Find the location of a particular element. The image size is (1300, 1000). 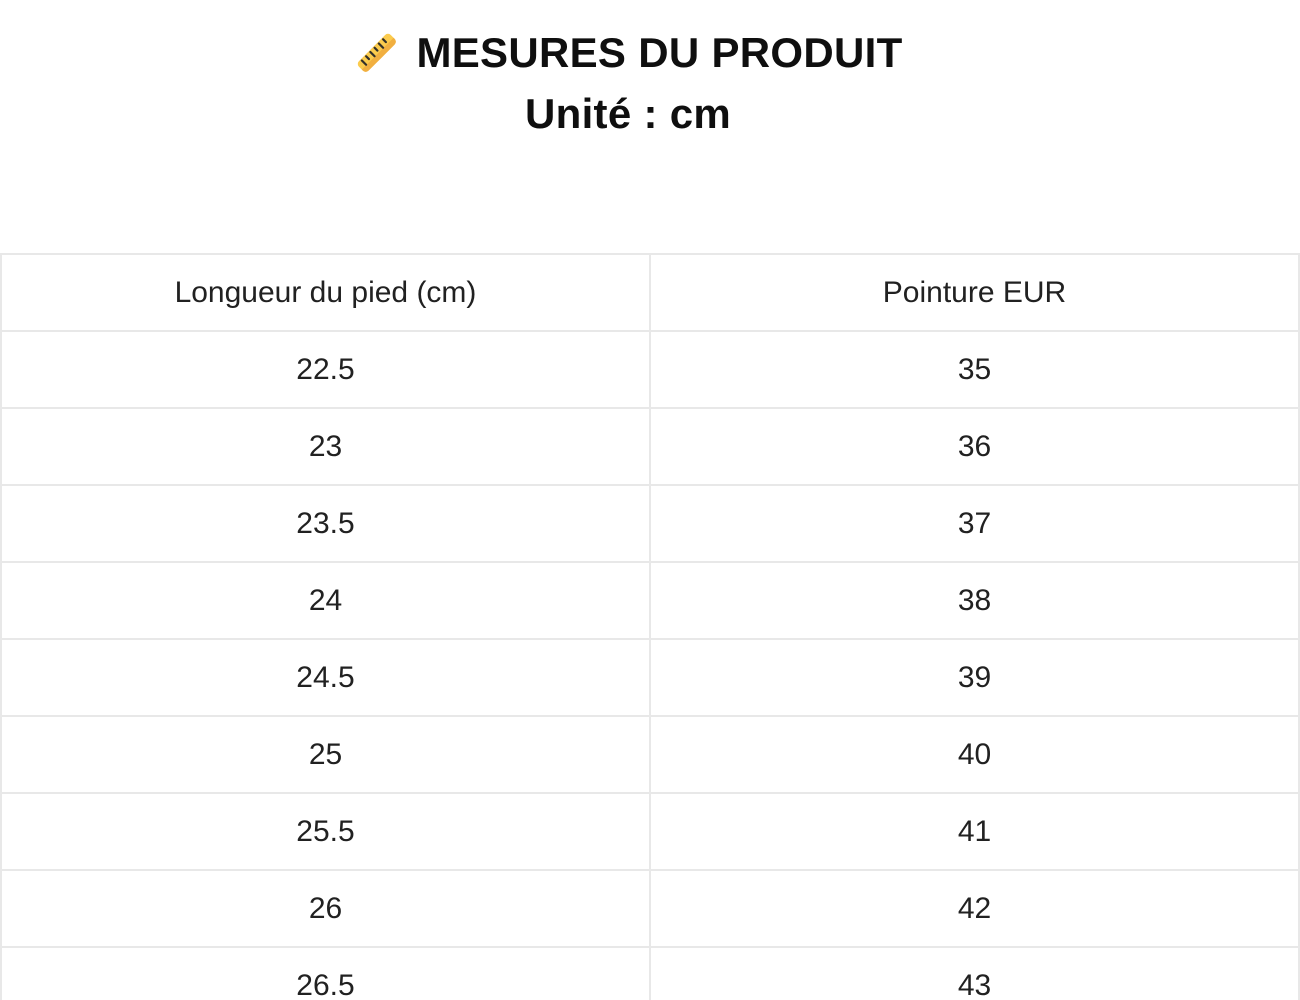

table-cell: 22.5 is located at coordinates (325, 369).